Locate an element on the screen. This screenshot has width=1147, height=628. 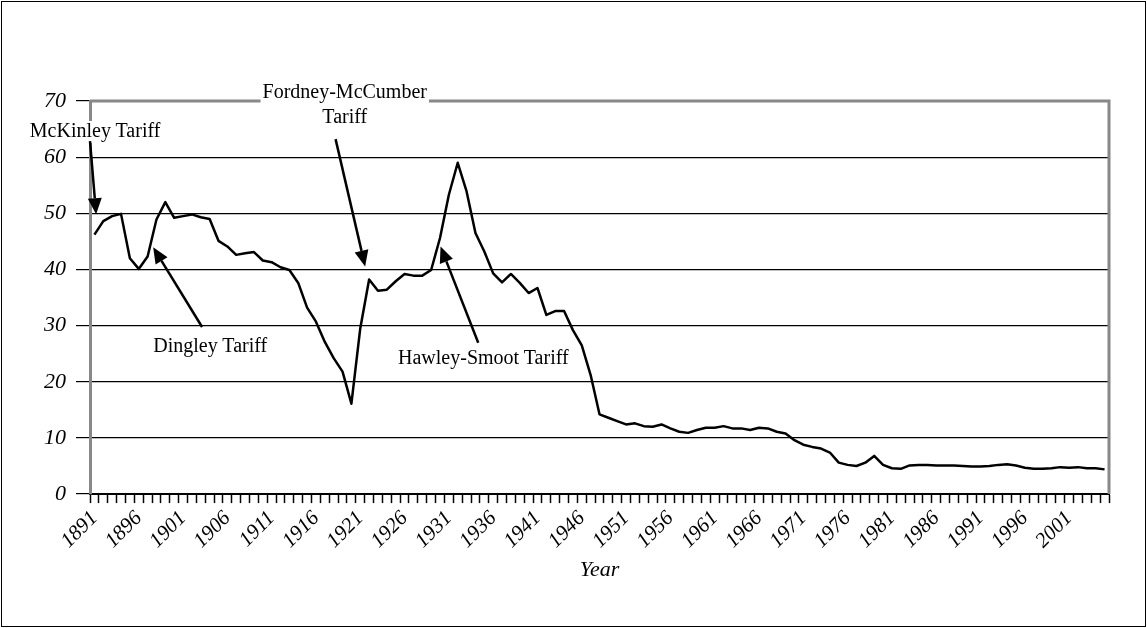
y-tick-label: 50 is located at coordinates (55, 212).